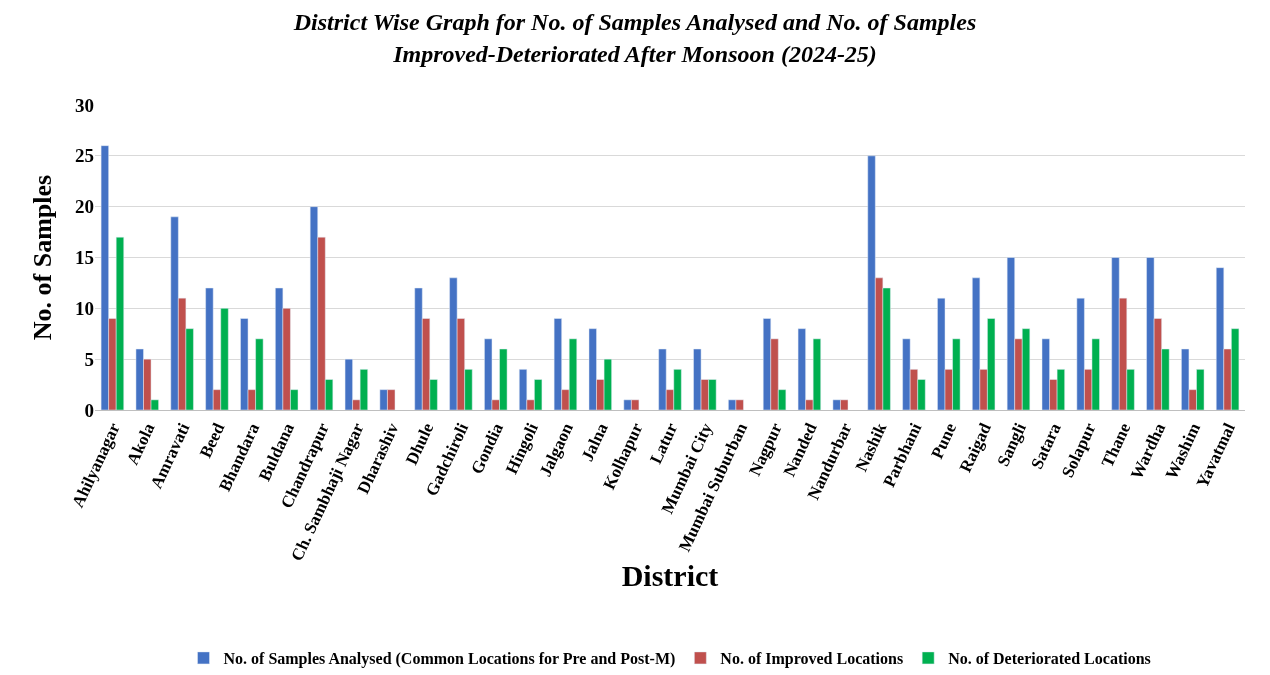 The height and width of the screenshot is (675, 1270). Describe the element at coordinates (812, 659) in the screenshot. I see `legend-label: No. of Improved Locations` at that location.